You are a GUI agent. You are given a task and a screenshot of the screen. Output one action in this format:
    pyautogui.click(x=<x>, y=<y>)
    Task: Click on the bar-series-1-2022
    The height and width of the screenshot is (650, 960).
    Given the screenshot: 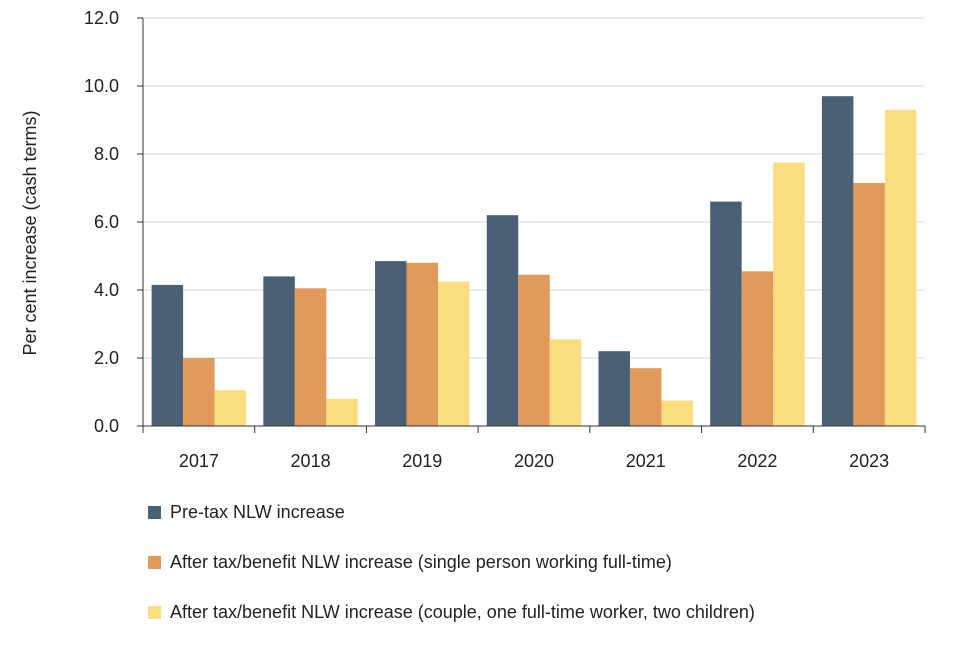 What is the action you would take?
    pyautogui.click(x=726, y=313)
    